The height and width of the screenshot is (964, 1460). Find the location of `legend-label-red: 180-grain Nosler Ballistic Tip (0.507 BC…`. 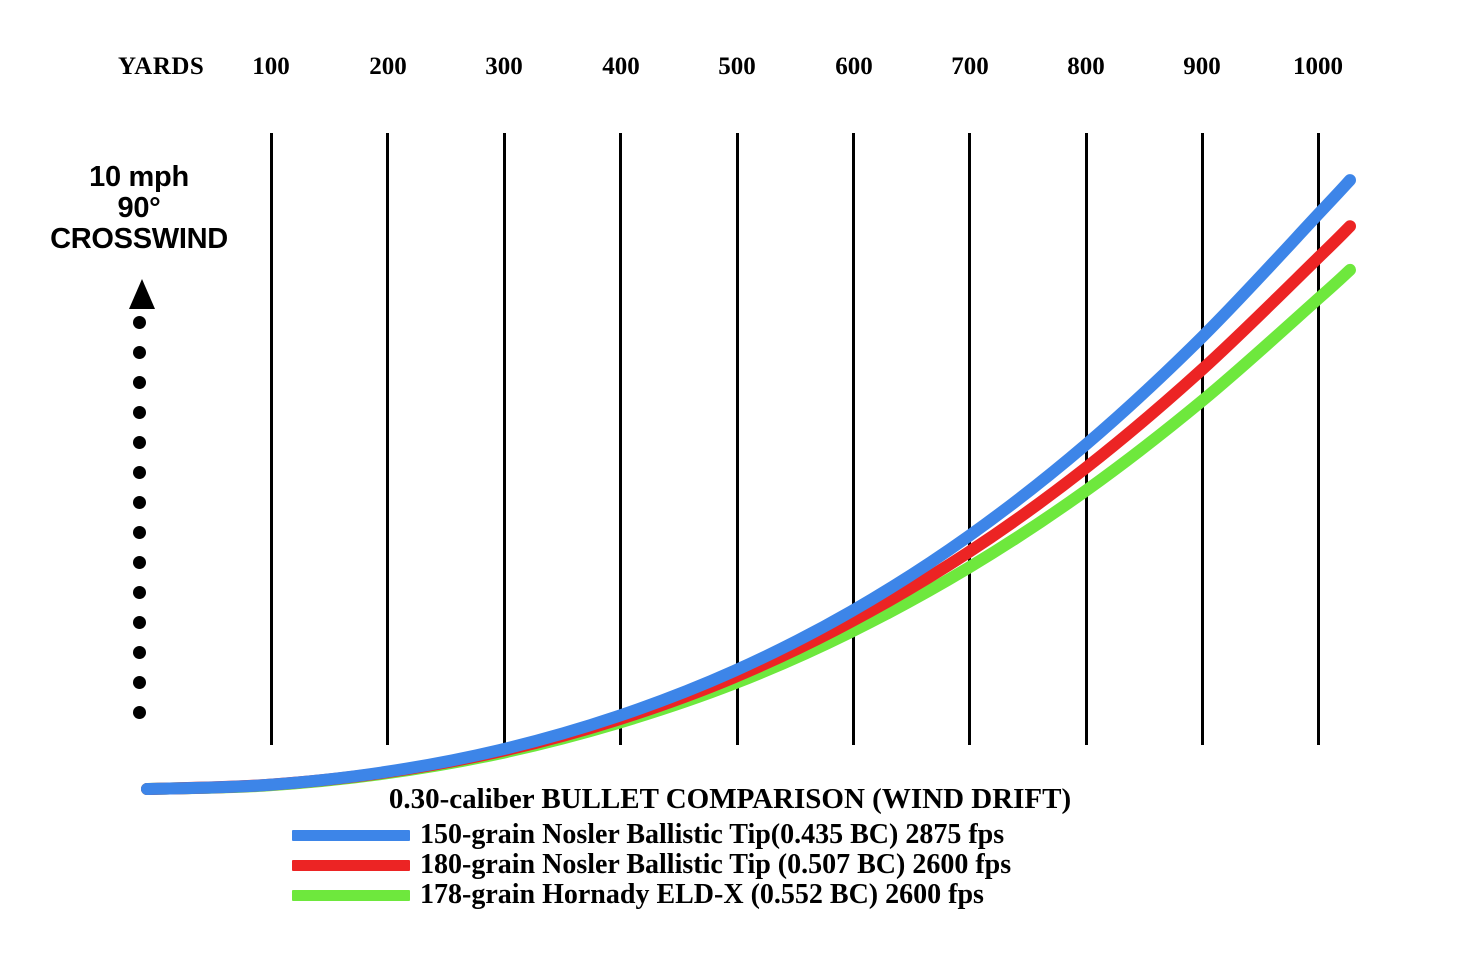

legend-label-red: 180-grain Nosler Ballistic Tip (0.507 BC… is located at coordinates (716, 864).